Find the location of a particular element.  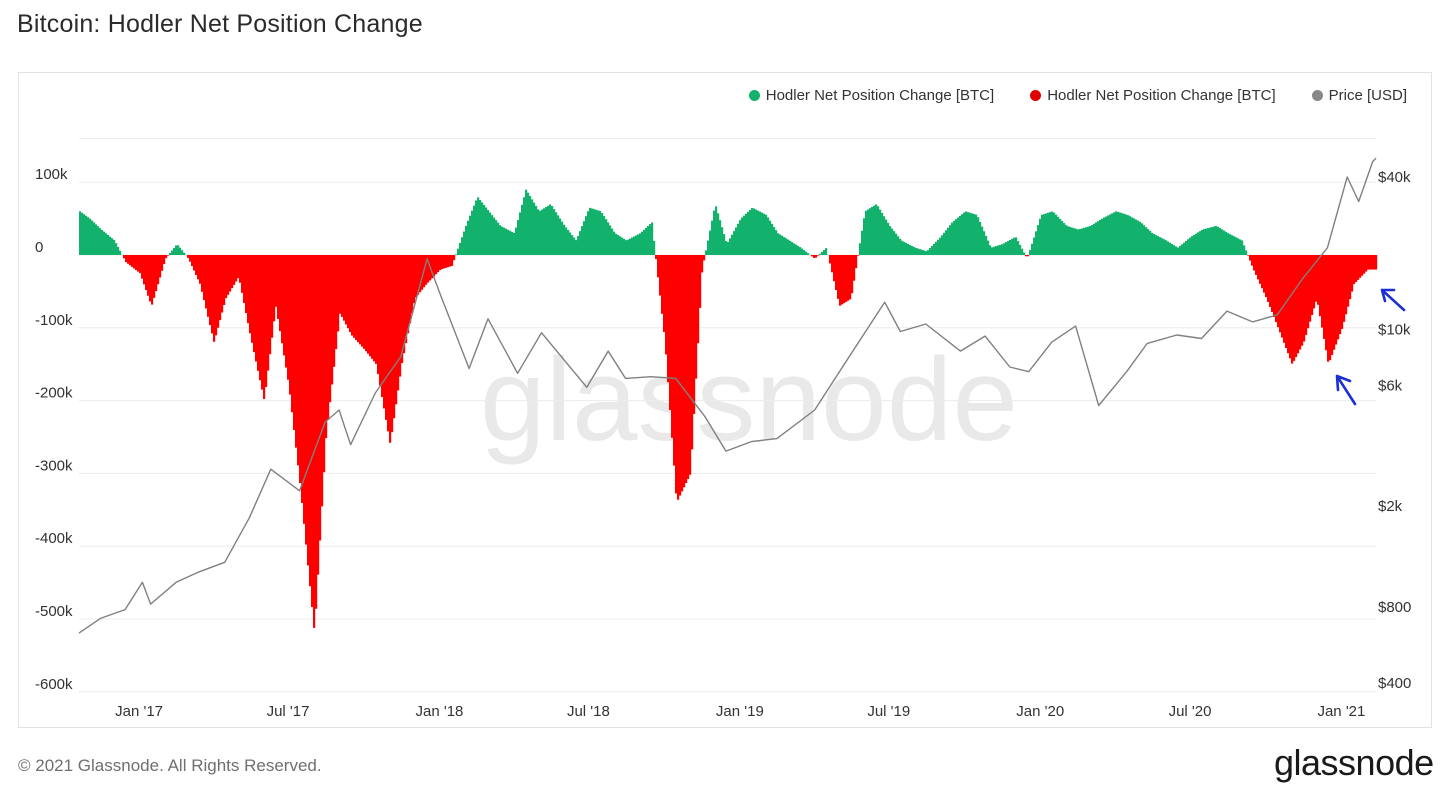

y-right-tick-label: $10k is located at coordinates (1394, 329).